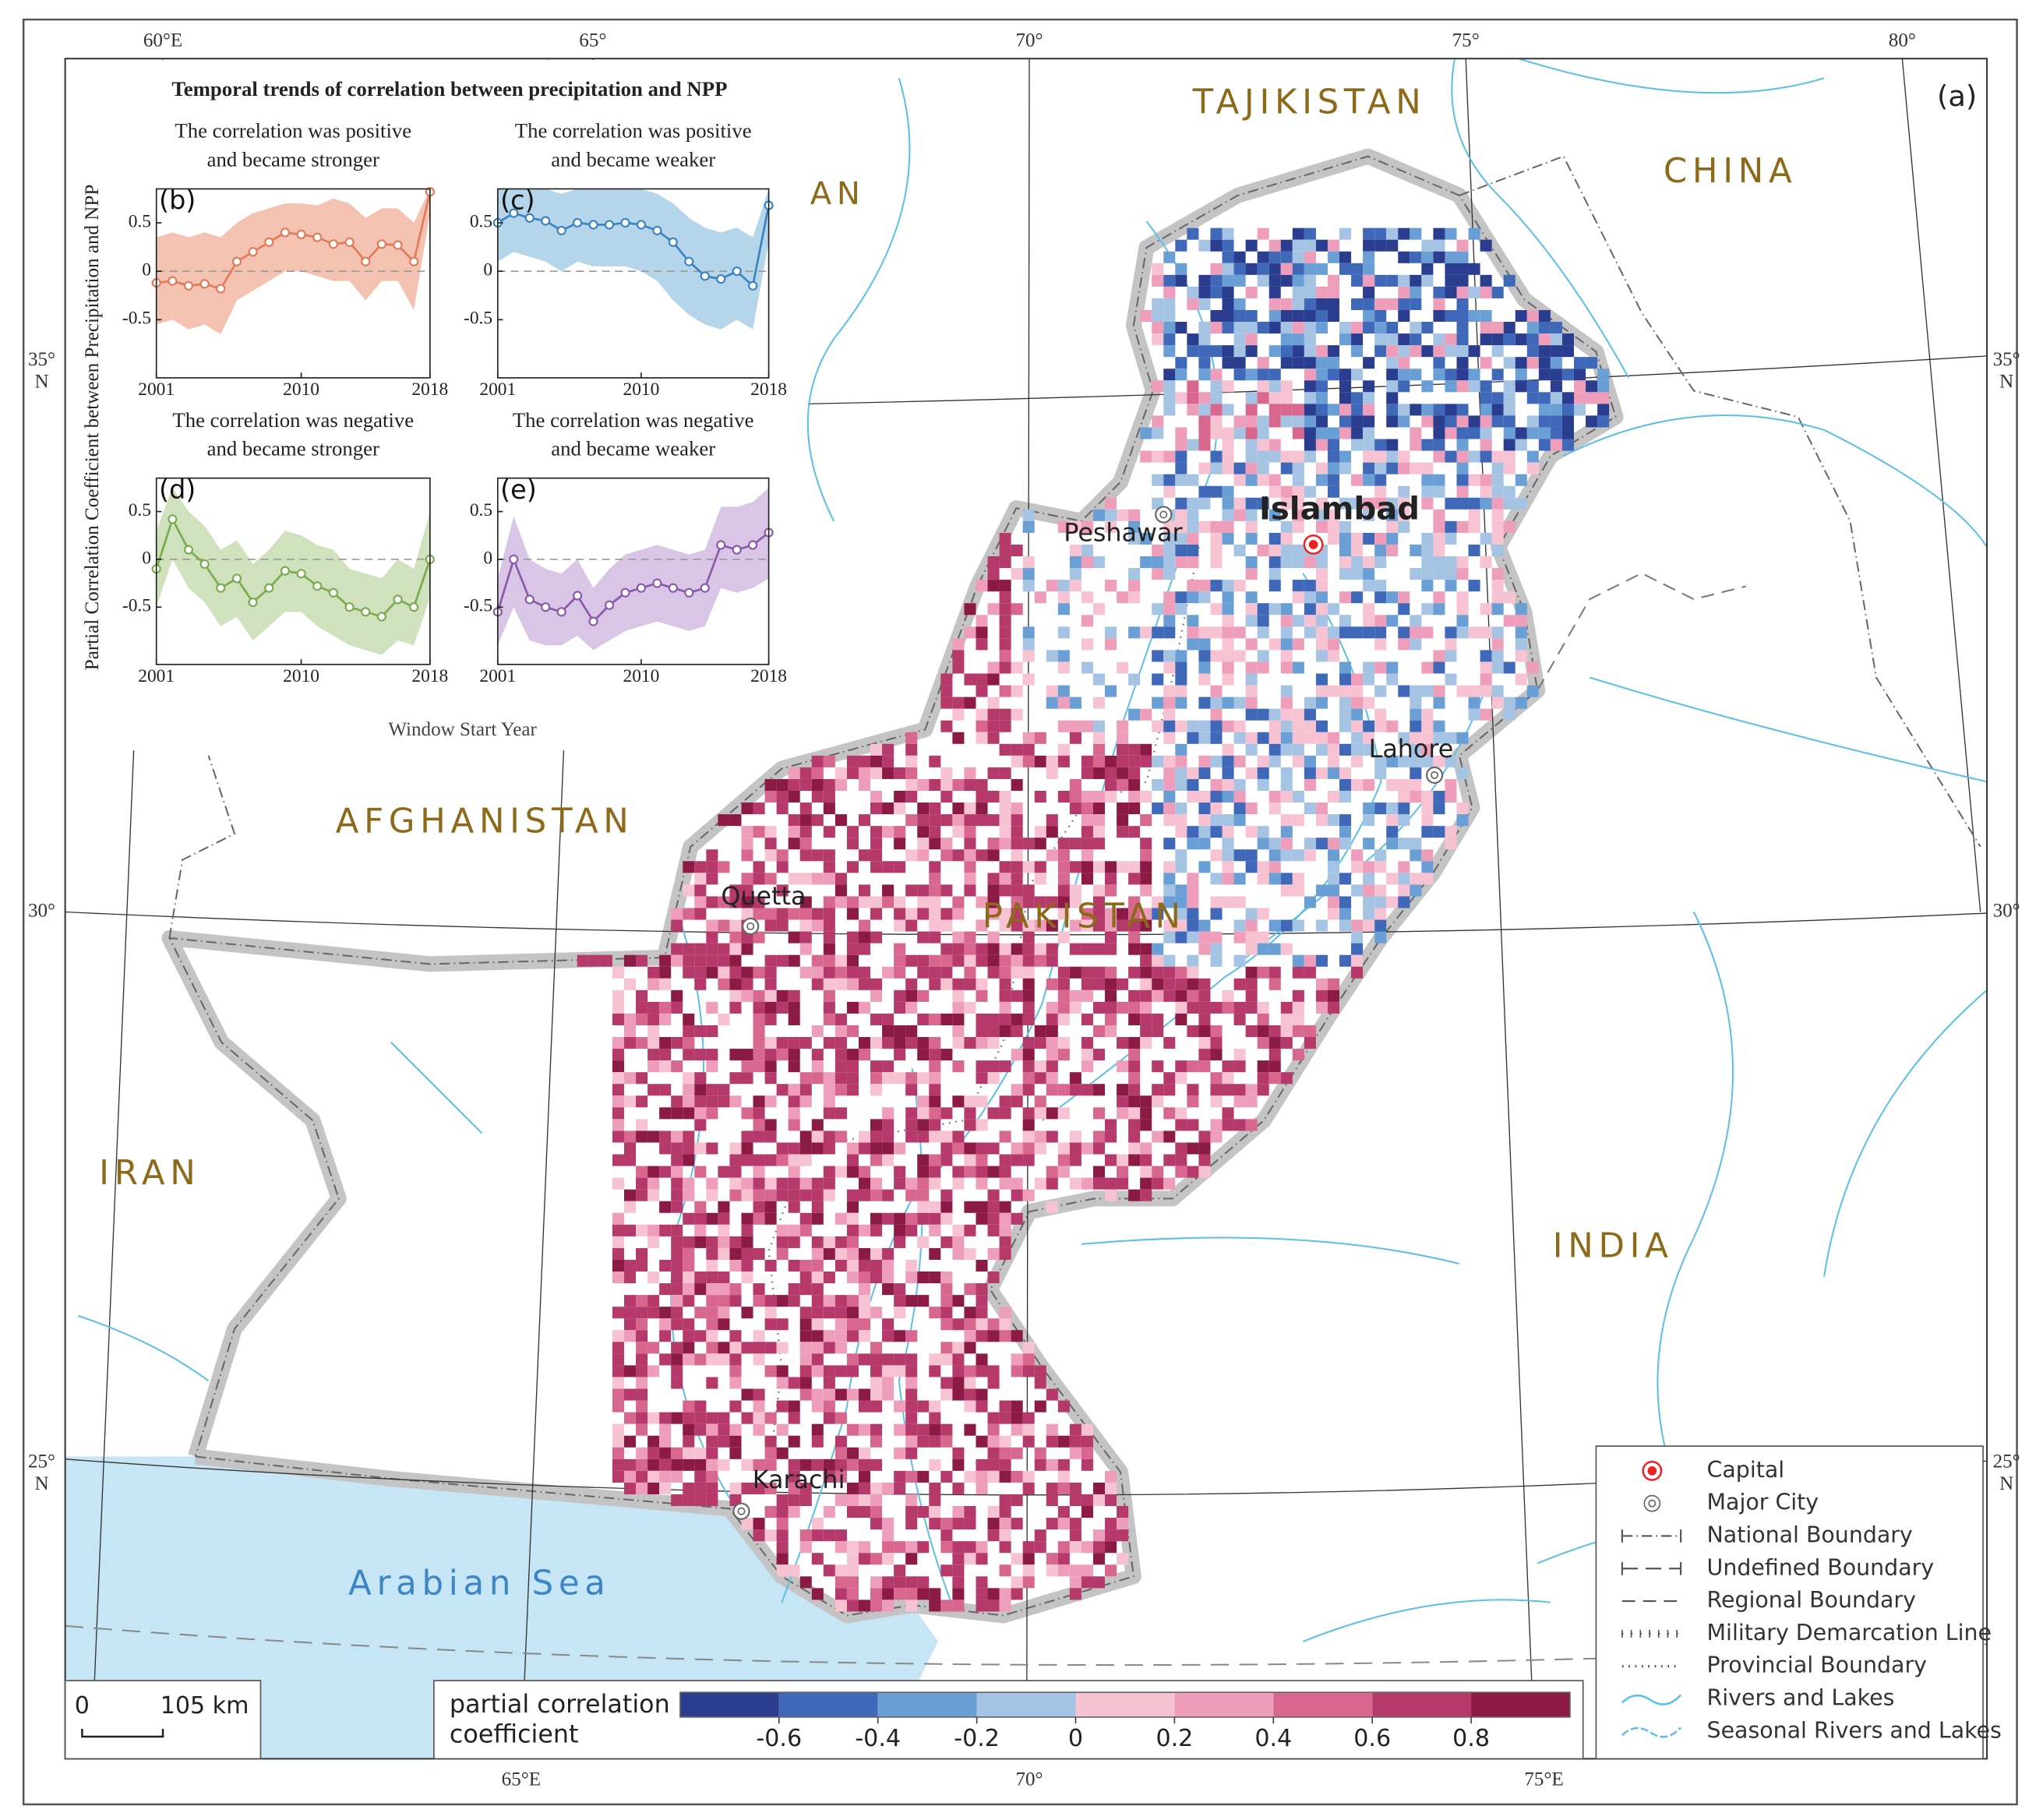 The image size is (2043, 1820). I want to click on longitude-label: 65°, so click(592, 40).